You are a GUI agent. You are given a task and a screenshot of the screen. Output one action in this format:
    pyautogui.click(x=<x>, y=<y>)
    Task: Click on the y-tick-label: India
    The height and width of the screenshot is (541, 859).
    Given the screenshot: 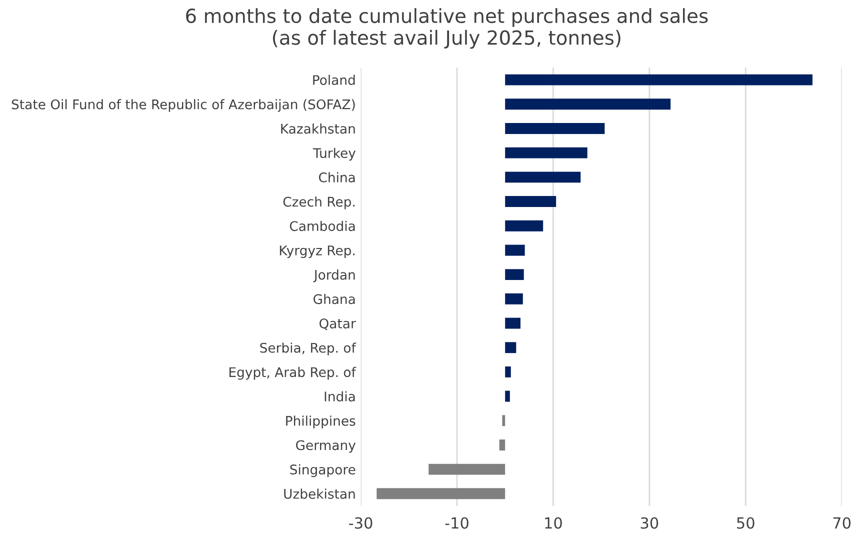 What is the action you would take?
    pyautogui.click(x=339, y=396)
    